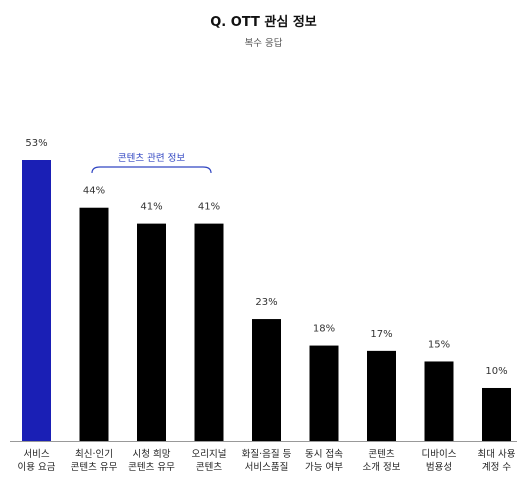  I want to click on category-label: 동시 접속 가능 여부, so click(324, 460).